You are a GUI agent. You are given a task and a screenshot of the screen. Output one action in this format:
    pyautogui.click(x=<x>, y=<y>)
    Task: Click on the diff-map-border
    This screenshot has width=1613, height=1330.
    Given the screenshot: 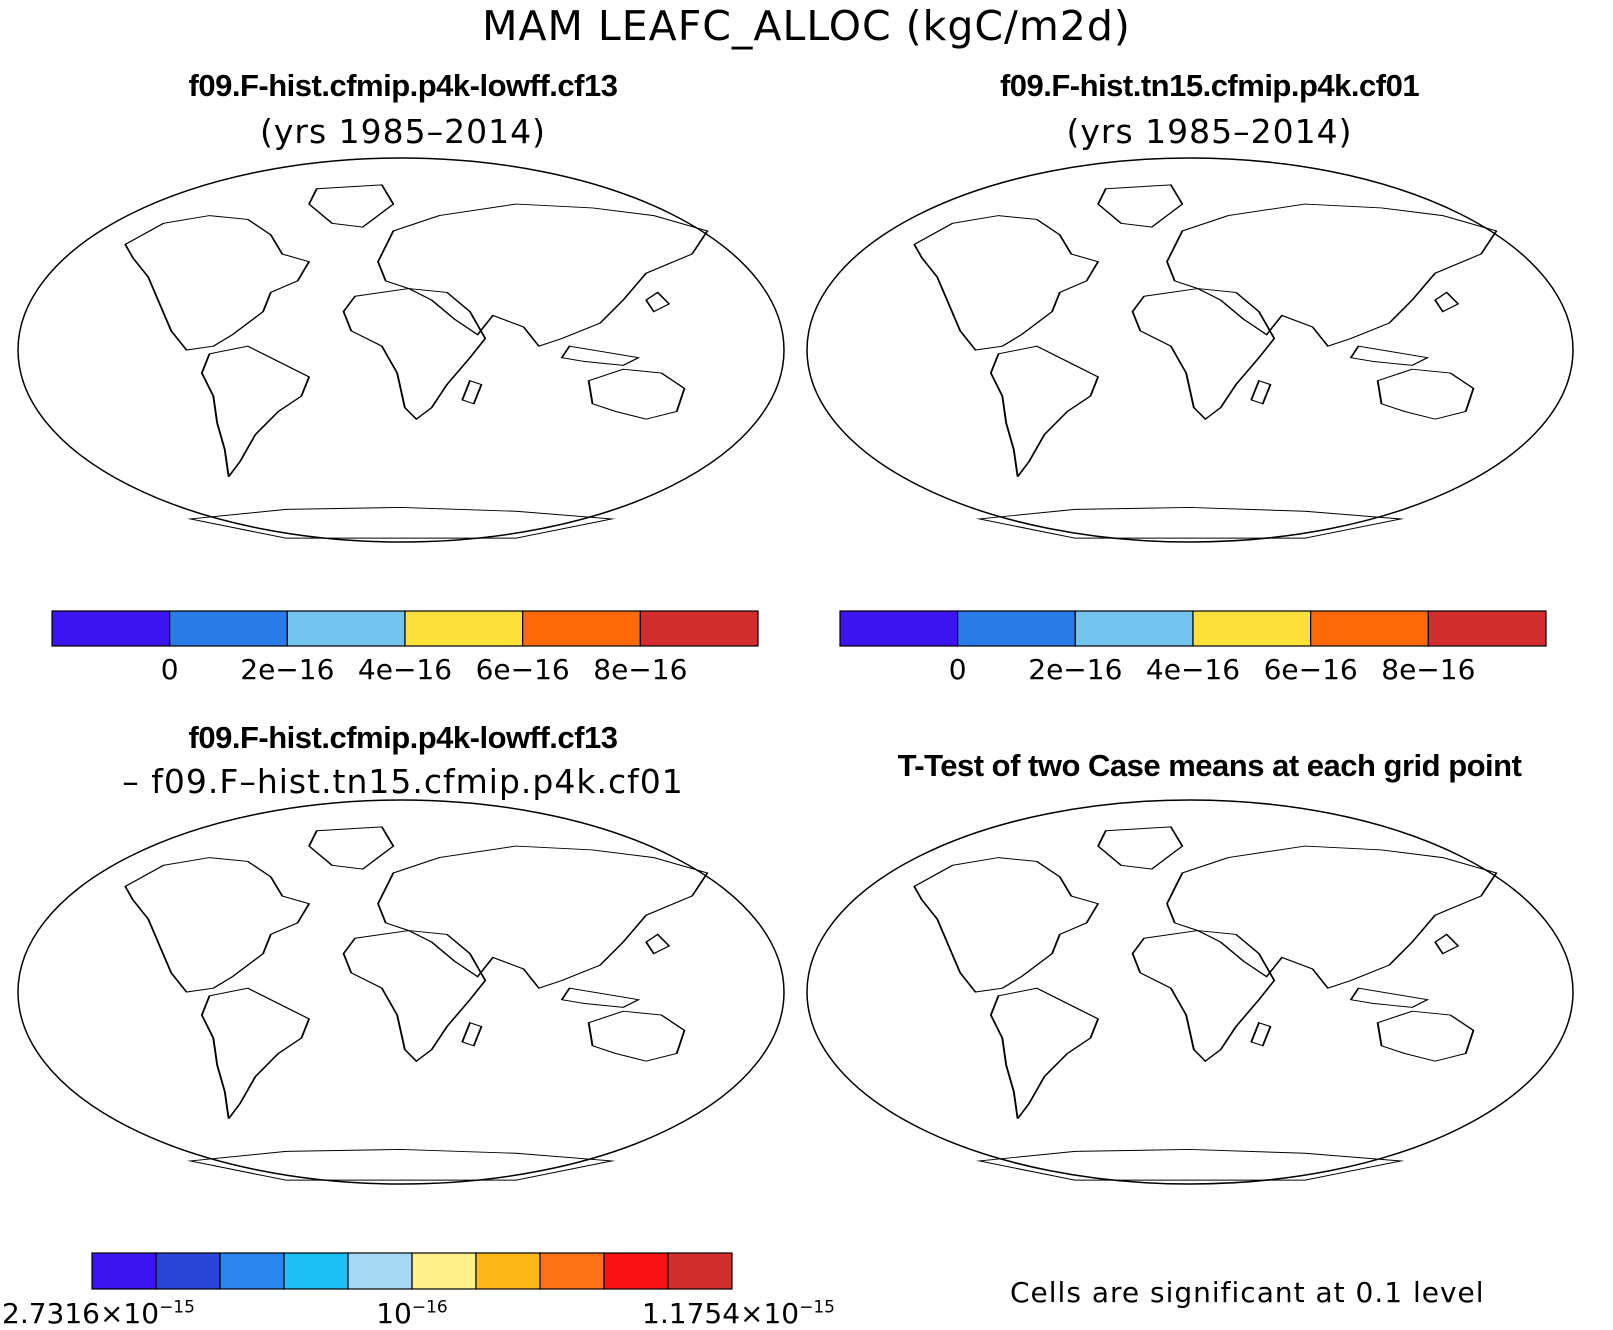 What is the action you would take?
    pyautogui.click(x=401, y=992)
    